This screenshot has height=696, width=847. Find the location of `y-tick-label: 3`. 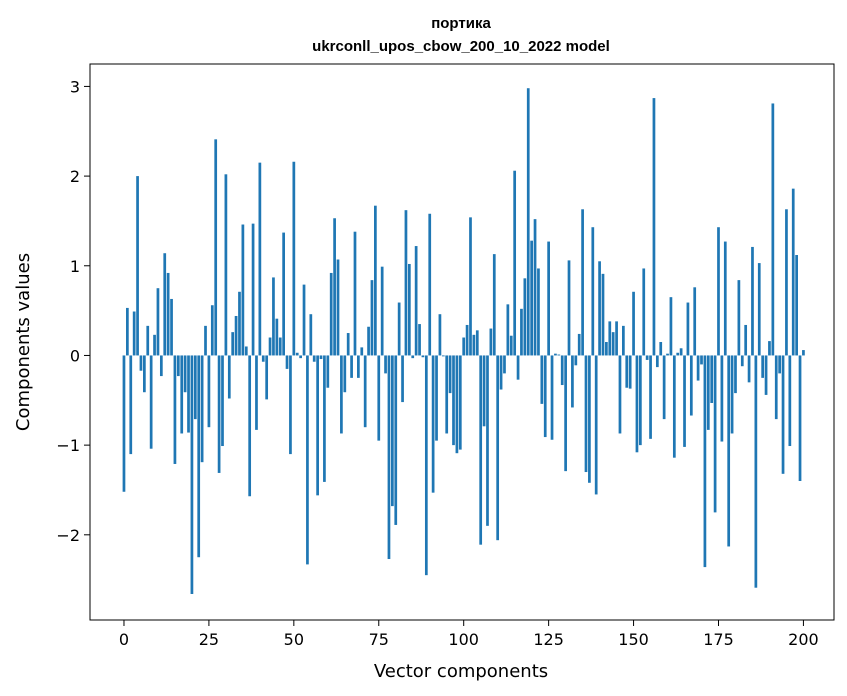

y-tick-label: 3 is located at coordinates (75, 86).